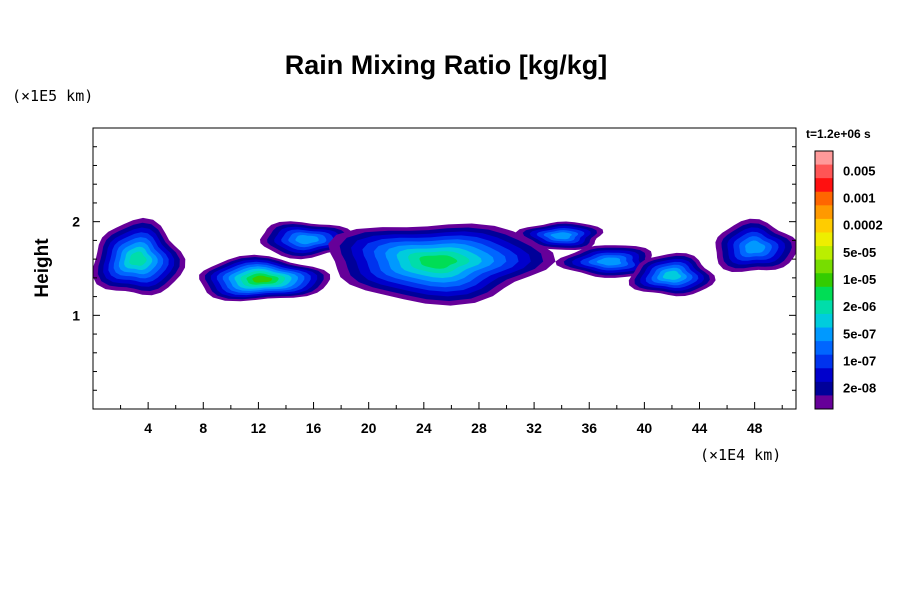  I want to click on plot-area, so click(444, 261).